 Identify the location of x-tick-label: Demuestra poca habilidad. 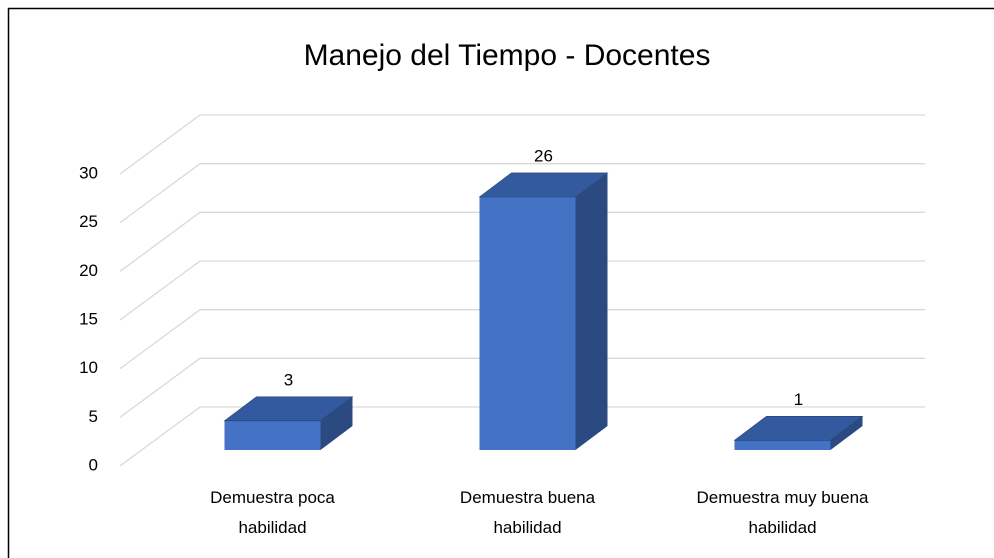
(272, 512).